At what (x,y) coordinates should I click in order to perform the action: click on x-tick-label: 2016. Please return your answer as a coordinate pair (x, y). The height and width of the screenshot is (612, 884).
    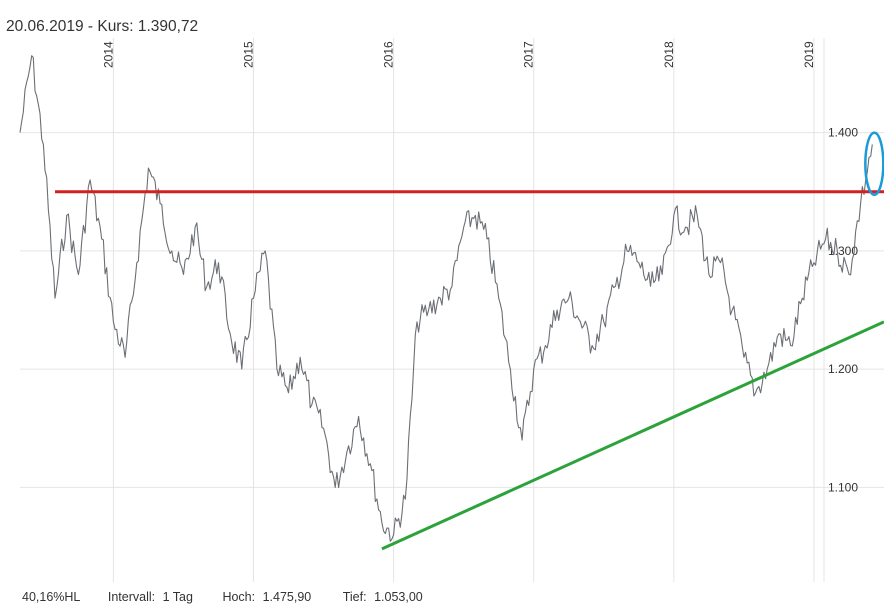
    Looking at the image, I should click on (389, 54).